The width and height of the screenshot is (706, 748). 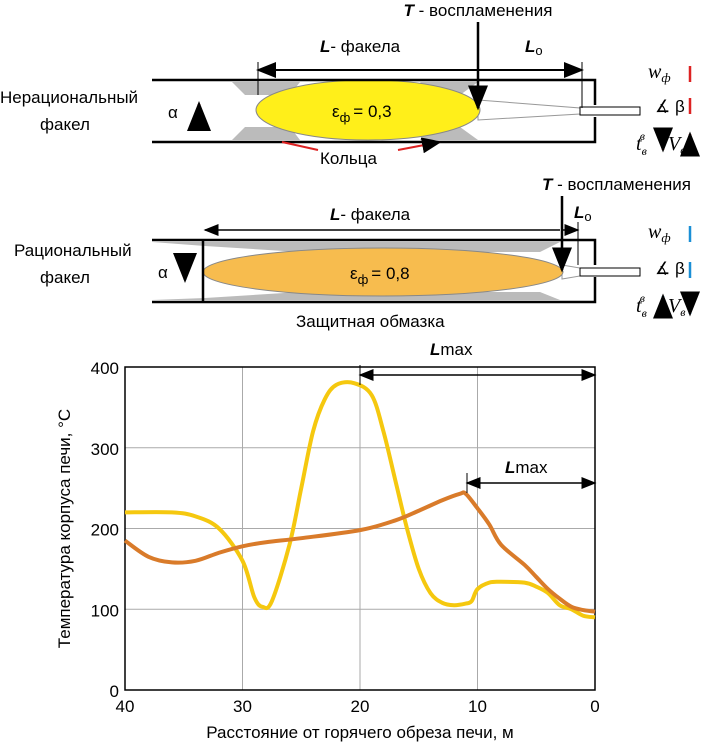 I want to click on series-line, so click(x=359, y=552).